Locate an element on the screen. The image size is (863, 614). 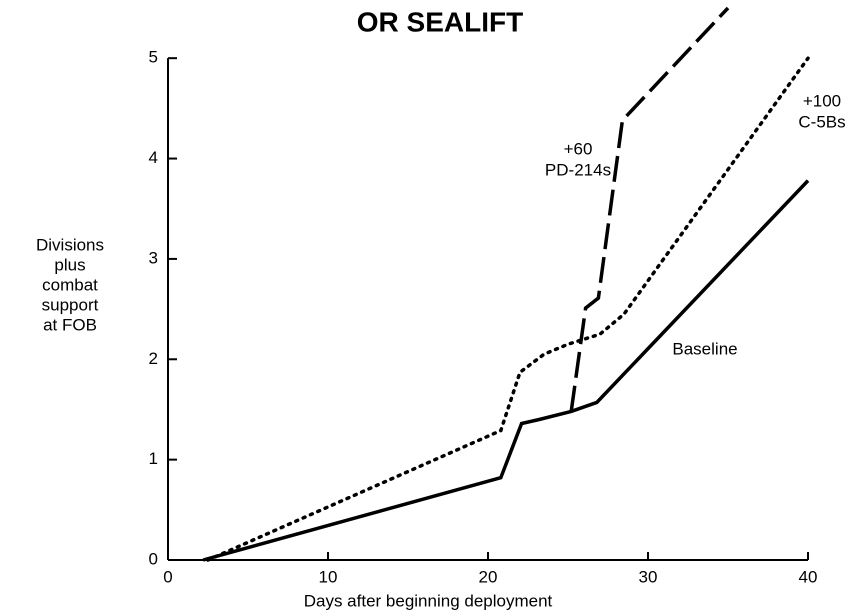
chart-title: OR SEALIFT is located at coordinates (440, 21).